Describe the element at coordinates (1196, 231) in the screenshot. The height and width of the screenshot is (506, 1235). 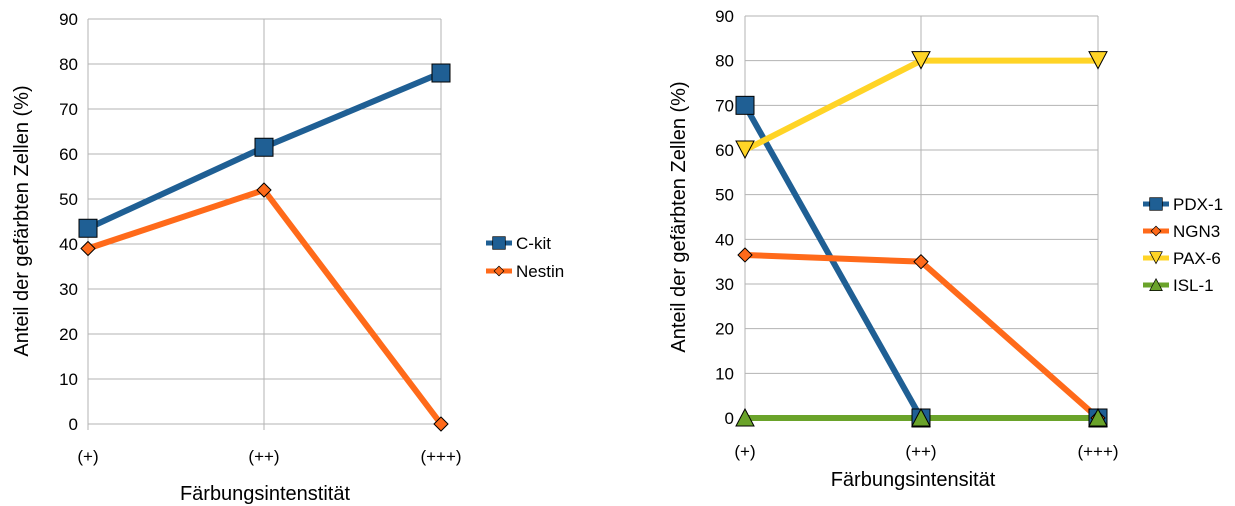
I see `legend-label: NGN3` at that location.